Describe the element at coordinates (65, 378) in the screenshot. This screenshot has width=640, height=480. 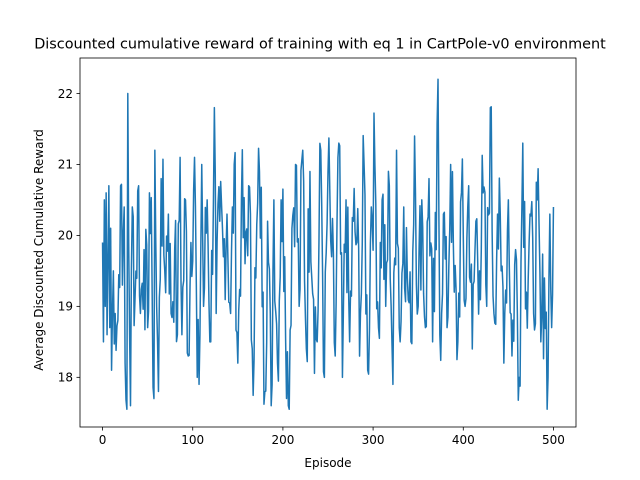
I see `y-tick-label: 18` at that location.